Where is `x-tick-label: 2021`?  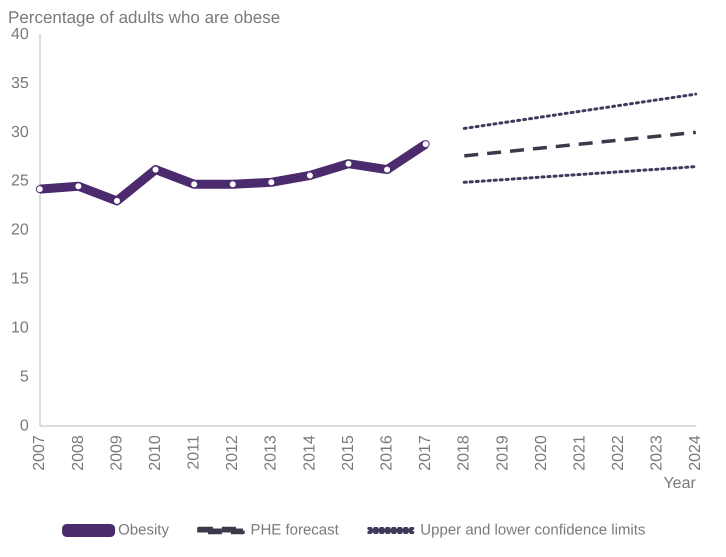
x-tick-label: 2021 is located at coordinates (579, 453).